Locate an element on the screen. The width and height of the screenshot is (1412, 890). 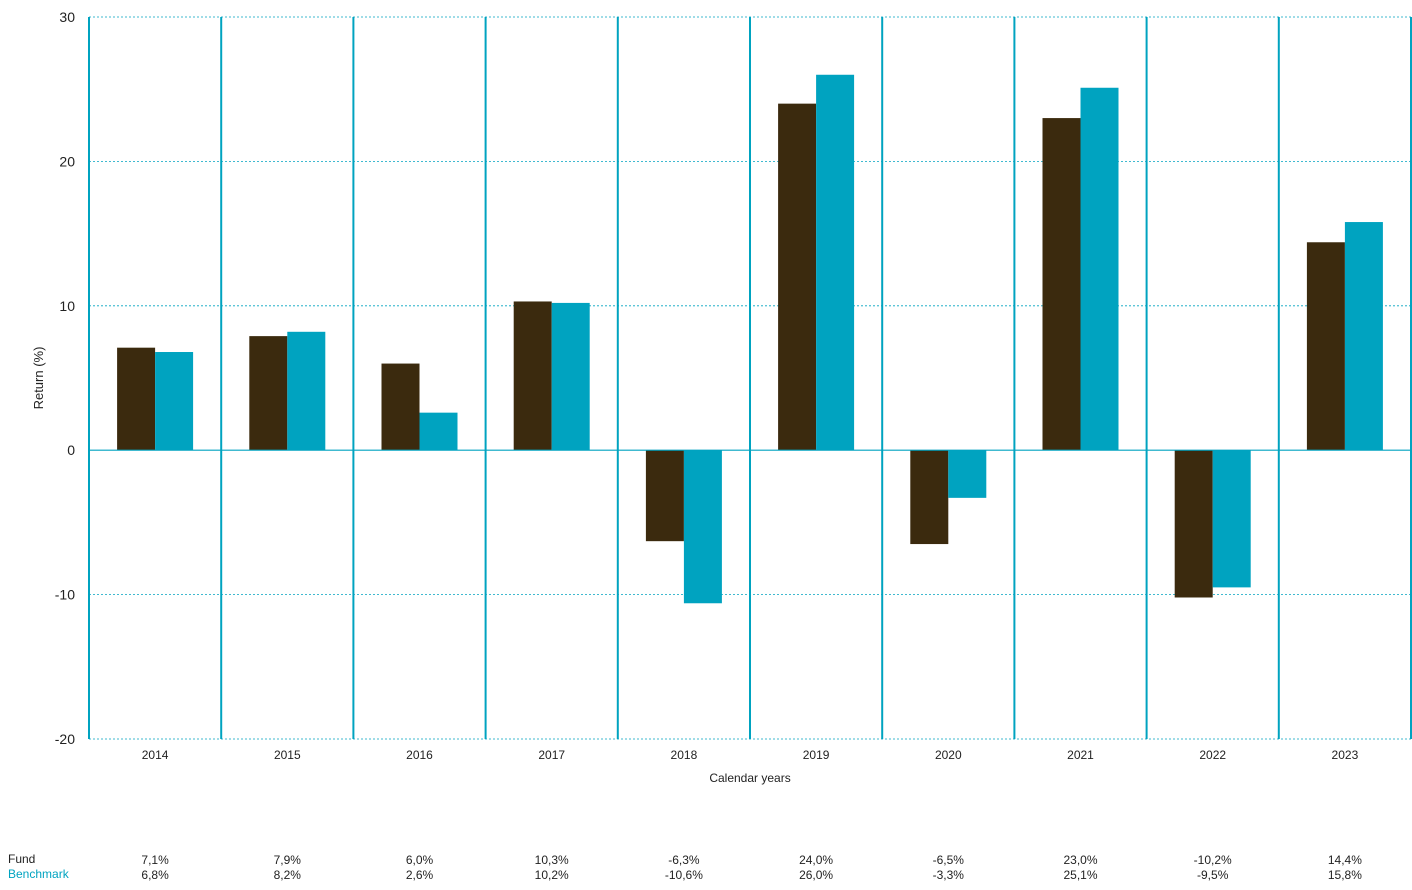
benchmark-value-label: 10,2% is located at coordinates (552, 875).